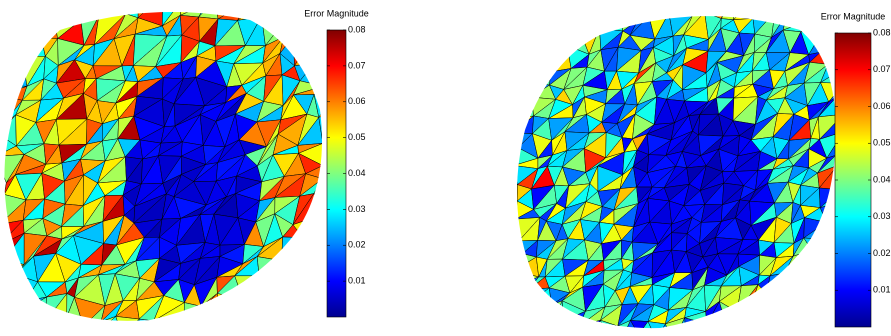 The image size is (891, 336). I want to click on tick-label: 0.04, so click(882, 179).